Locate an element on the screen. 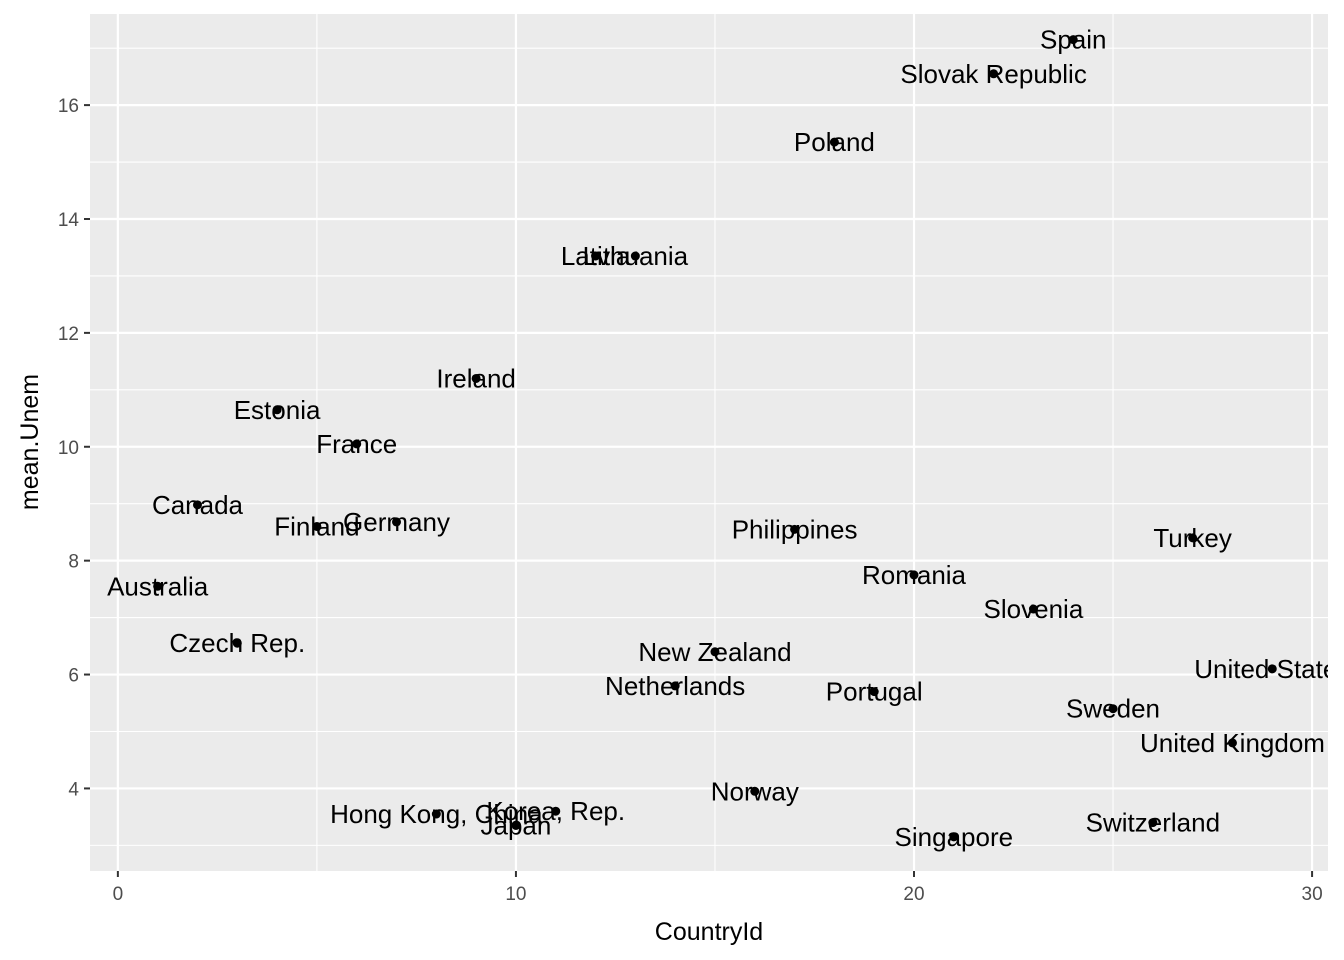 The width and height of the screenshot is (1344, 960). y-tick-label: 10 is located at coordinates (68, 448).